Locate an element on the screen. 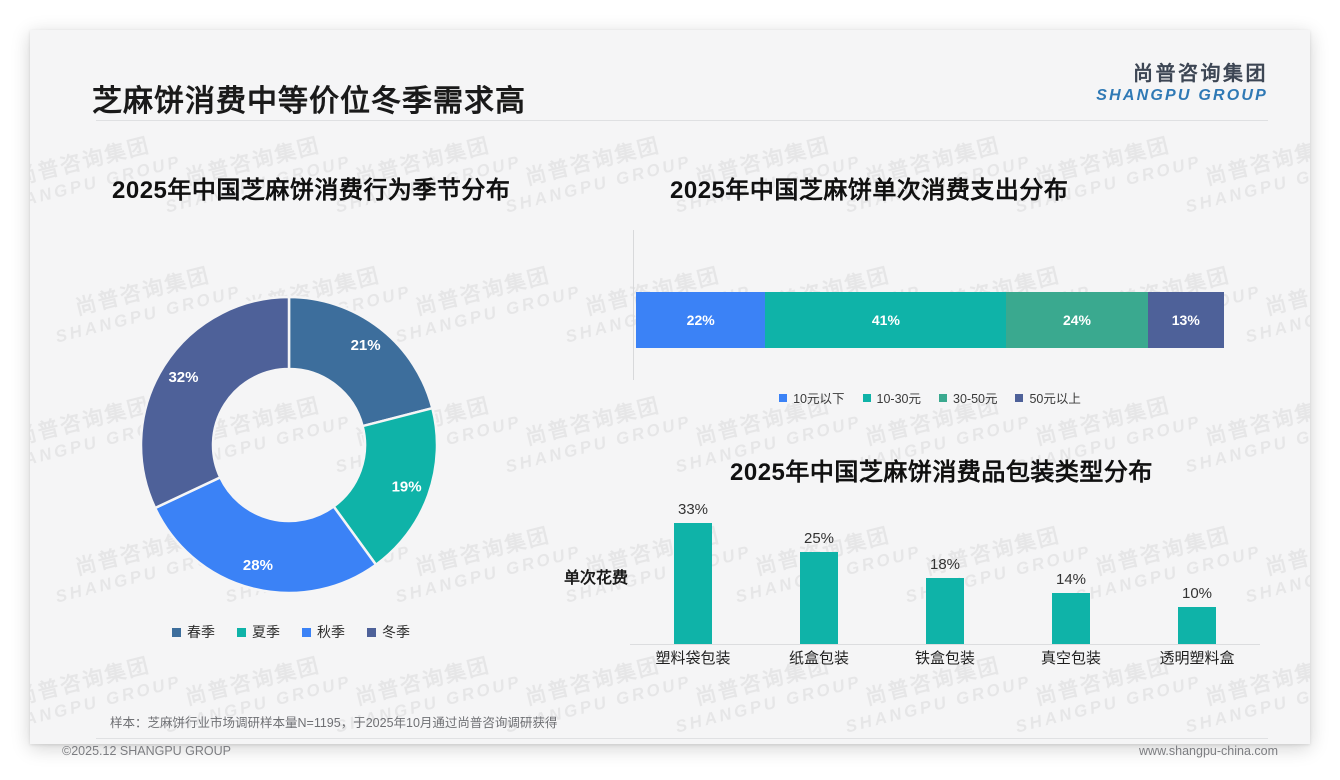 The width and height of the screenshot is (1340, 780). stacked-bar-segment: 41% is located at coordinates (886, 320).